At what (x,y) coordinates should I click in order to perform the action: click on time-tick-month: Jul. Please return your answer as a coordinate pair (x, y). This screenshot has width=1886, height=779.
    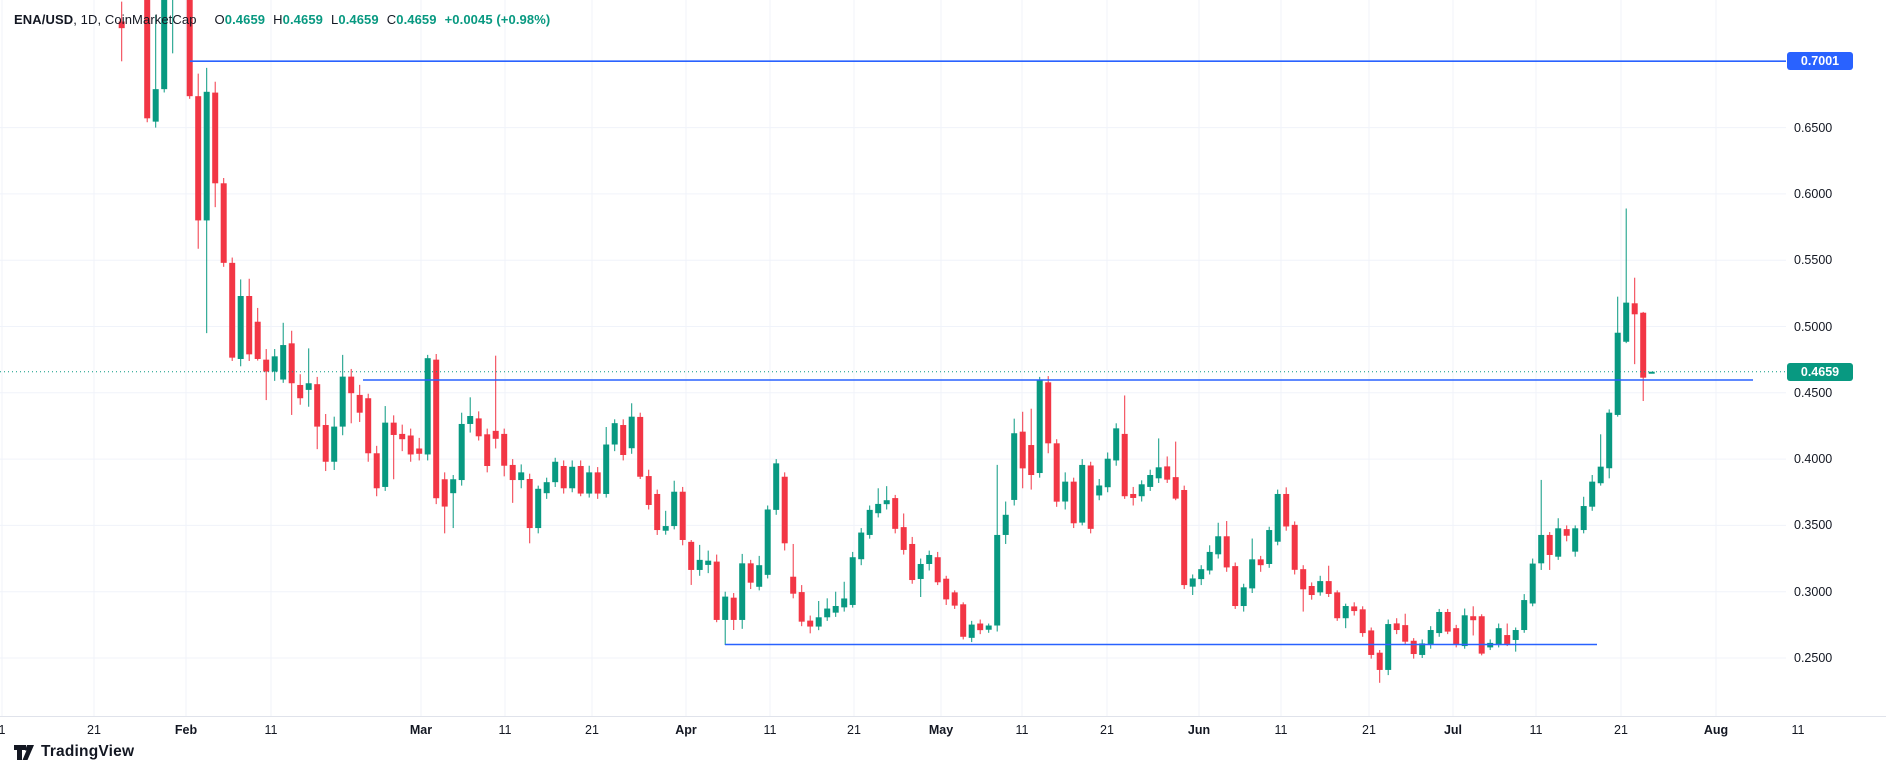
    Looking at the image, I should click on (1453, 730).